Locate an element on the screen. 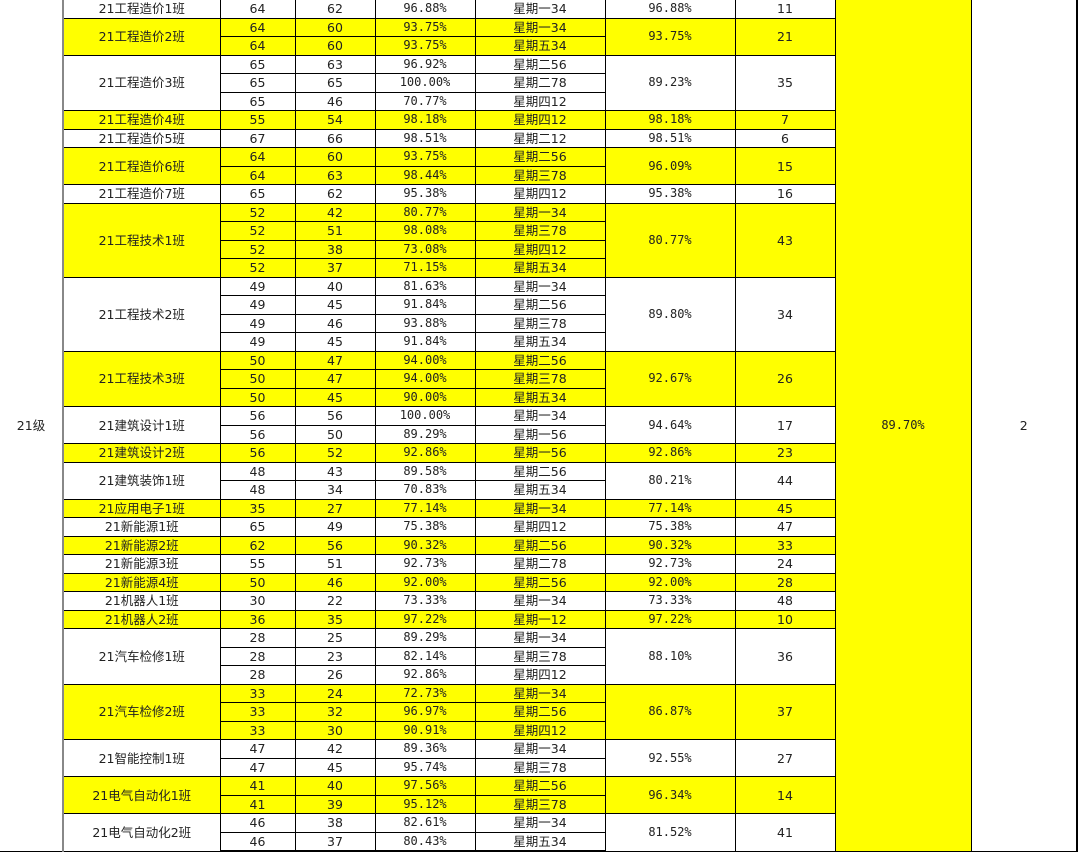 The image size is (1080, 855). attendance-rate-cell: 94.00% is located at coordinates (425, 379).